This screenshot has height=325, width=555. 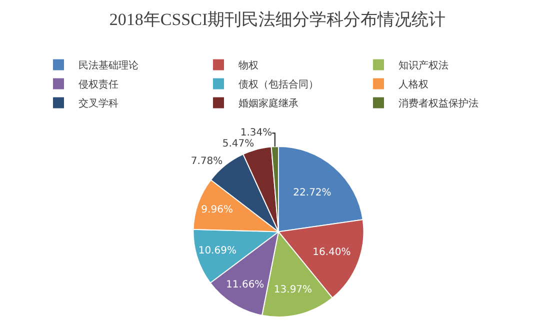 I want to click on legend-label: 消费者权益保护法, so click(x=438, y=104).